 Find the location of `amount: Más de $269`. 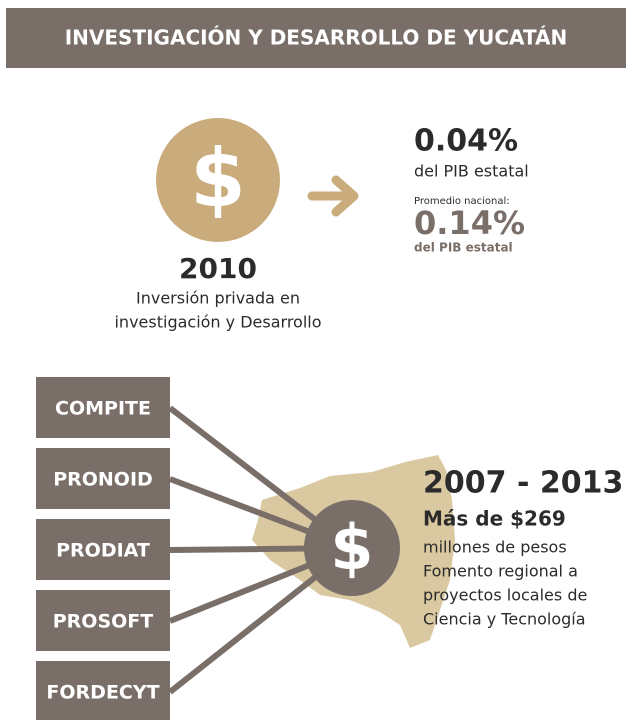

amount: Más de $269 is located at coordinates (494, 519).